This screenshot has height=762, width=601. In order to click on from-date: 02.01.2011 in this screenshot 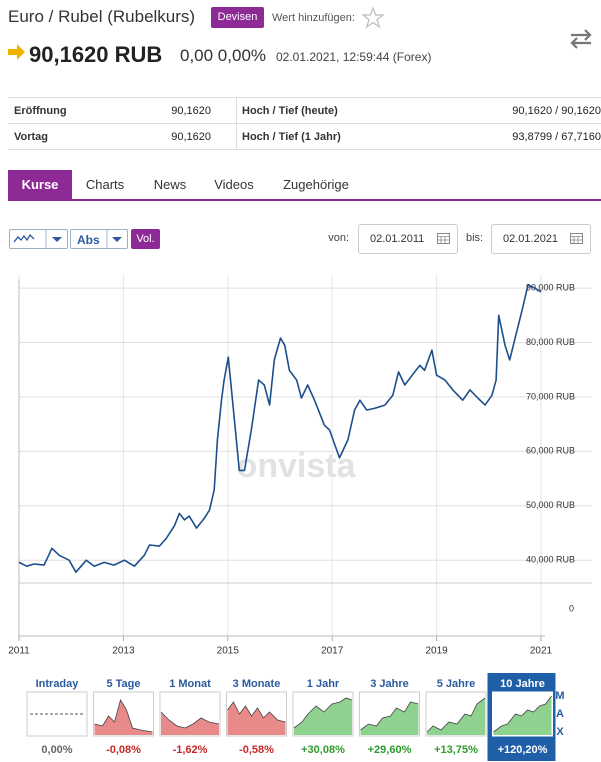, I will do `click(408, 239)`.